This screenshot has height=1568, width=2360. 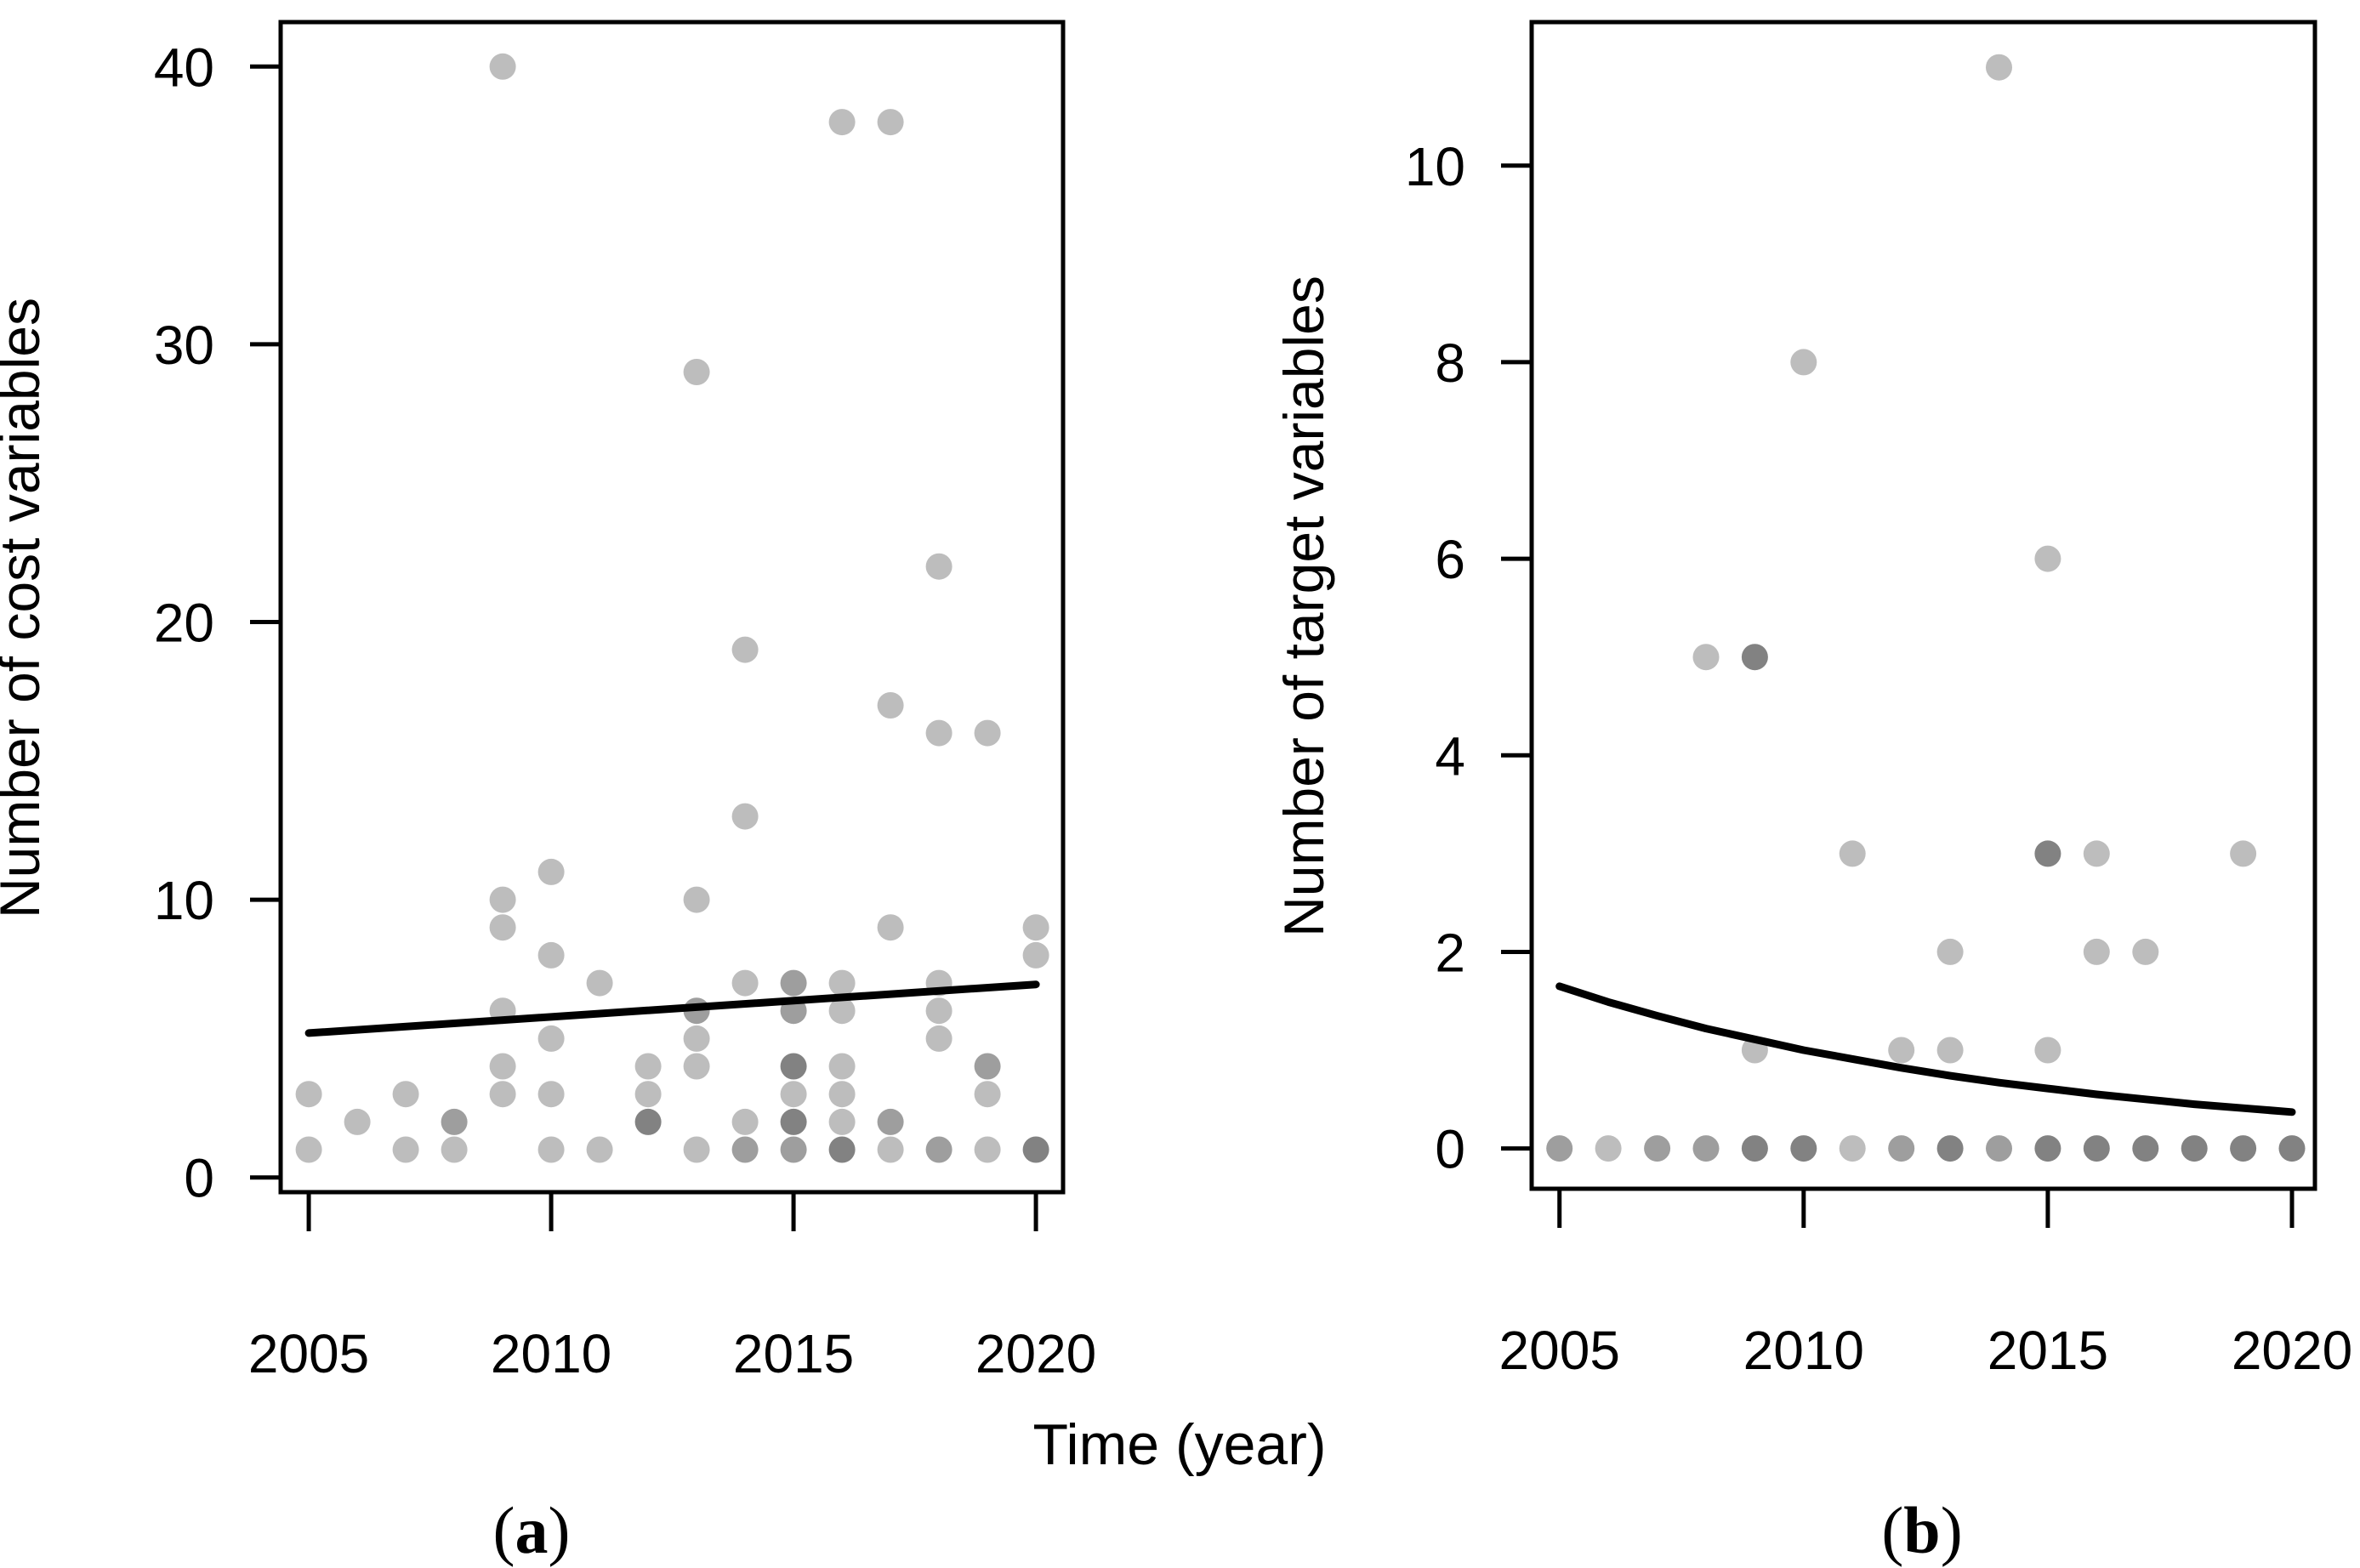 I want to click on y-tick-label: 20, so click(x=184, y=622).